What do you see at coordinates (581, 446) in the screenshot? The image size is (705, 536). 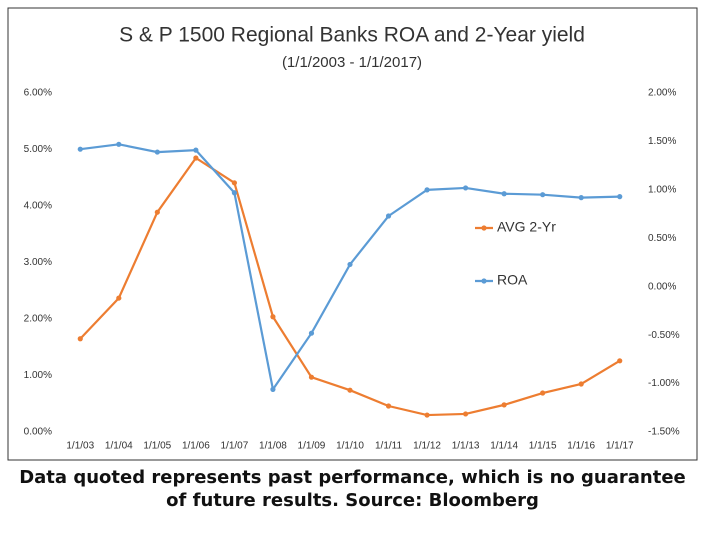 I see `x-tick-label: 1/1/16` at bounding box center [581, 446].